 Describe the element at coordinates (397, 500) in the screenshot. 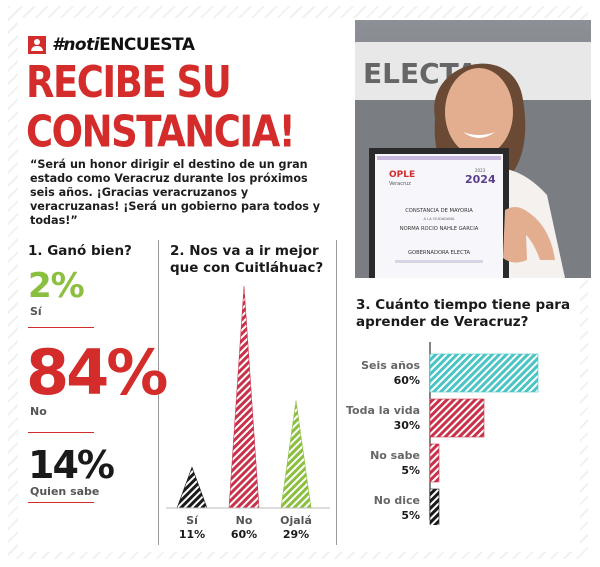

I see `q3-category-label-3: No dice` at that location.